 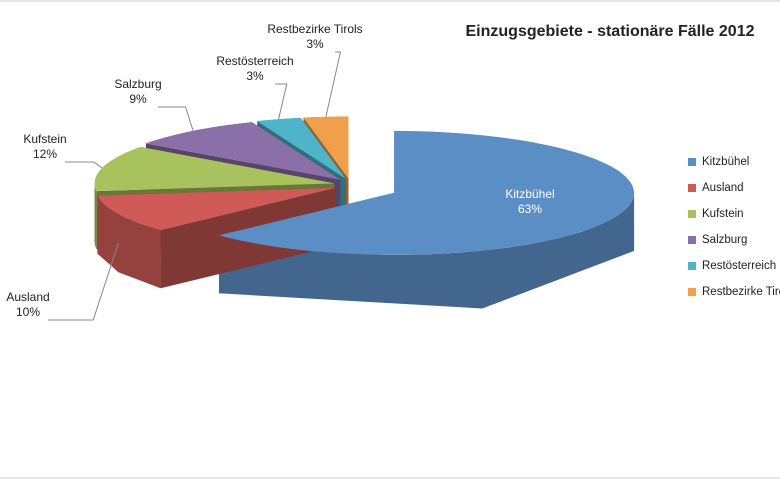 I want to click on data-label-name: Salzburg, so click(x=137, y=84).